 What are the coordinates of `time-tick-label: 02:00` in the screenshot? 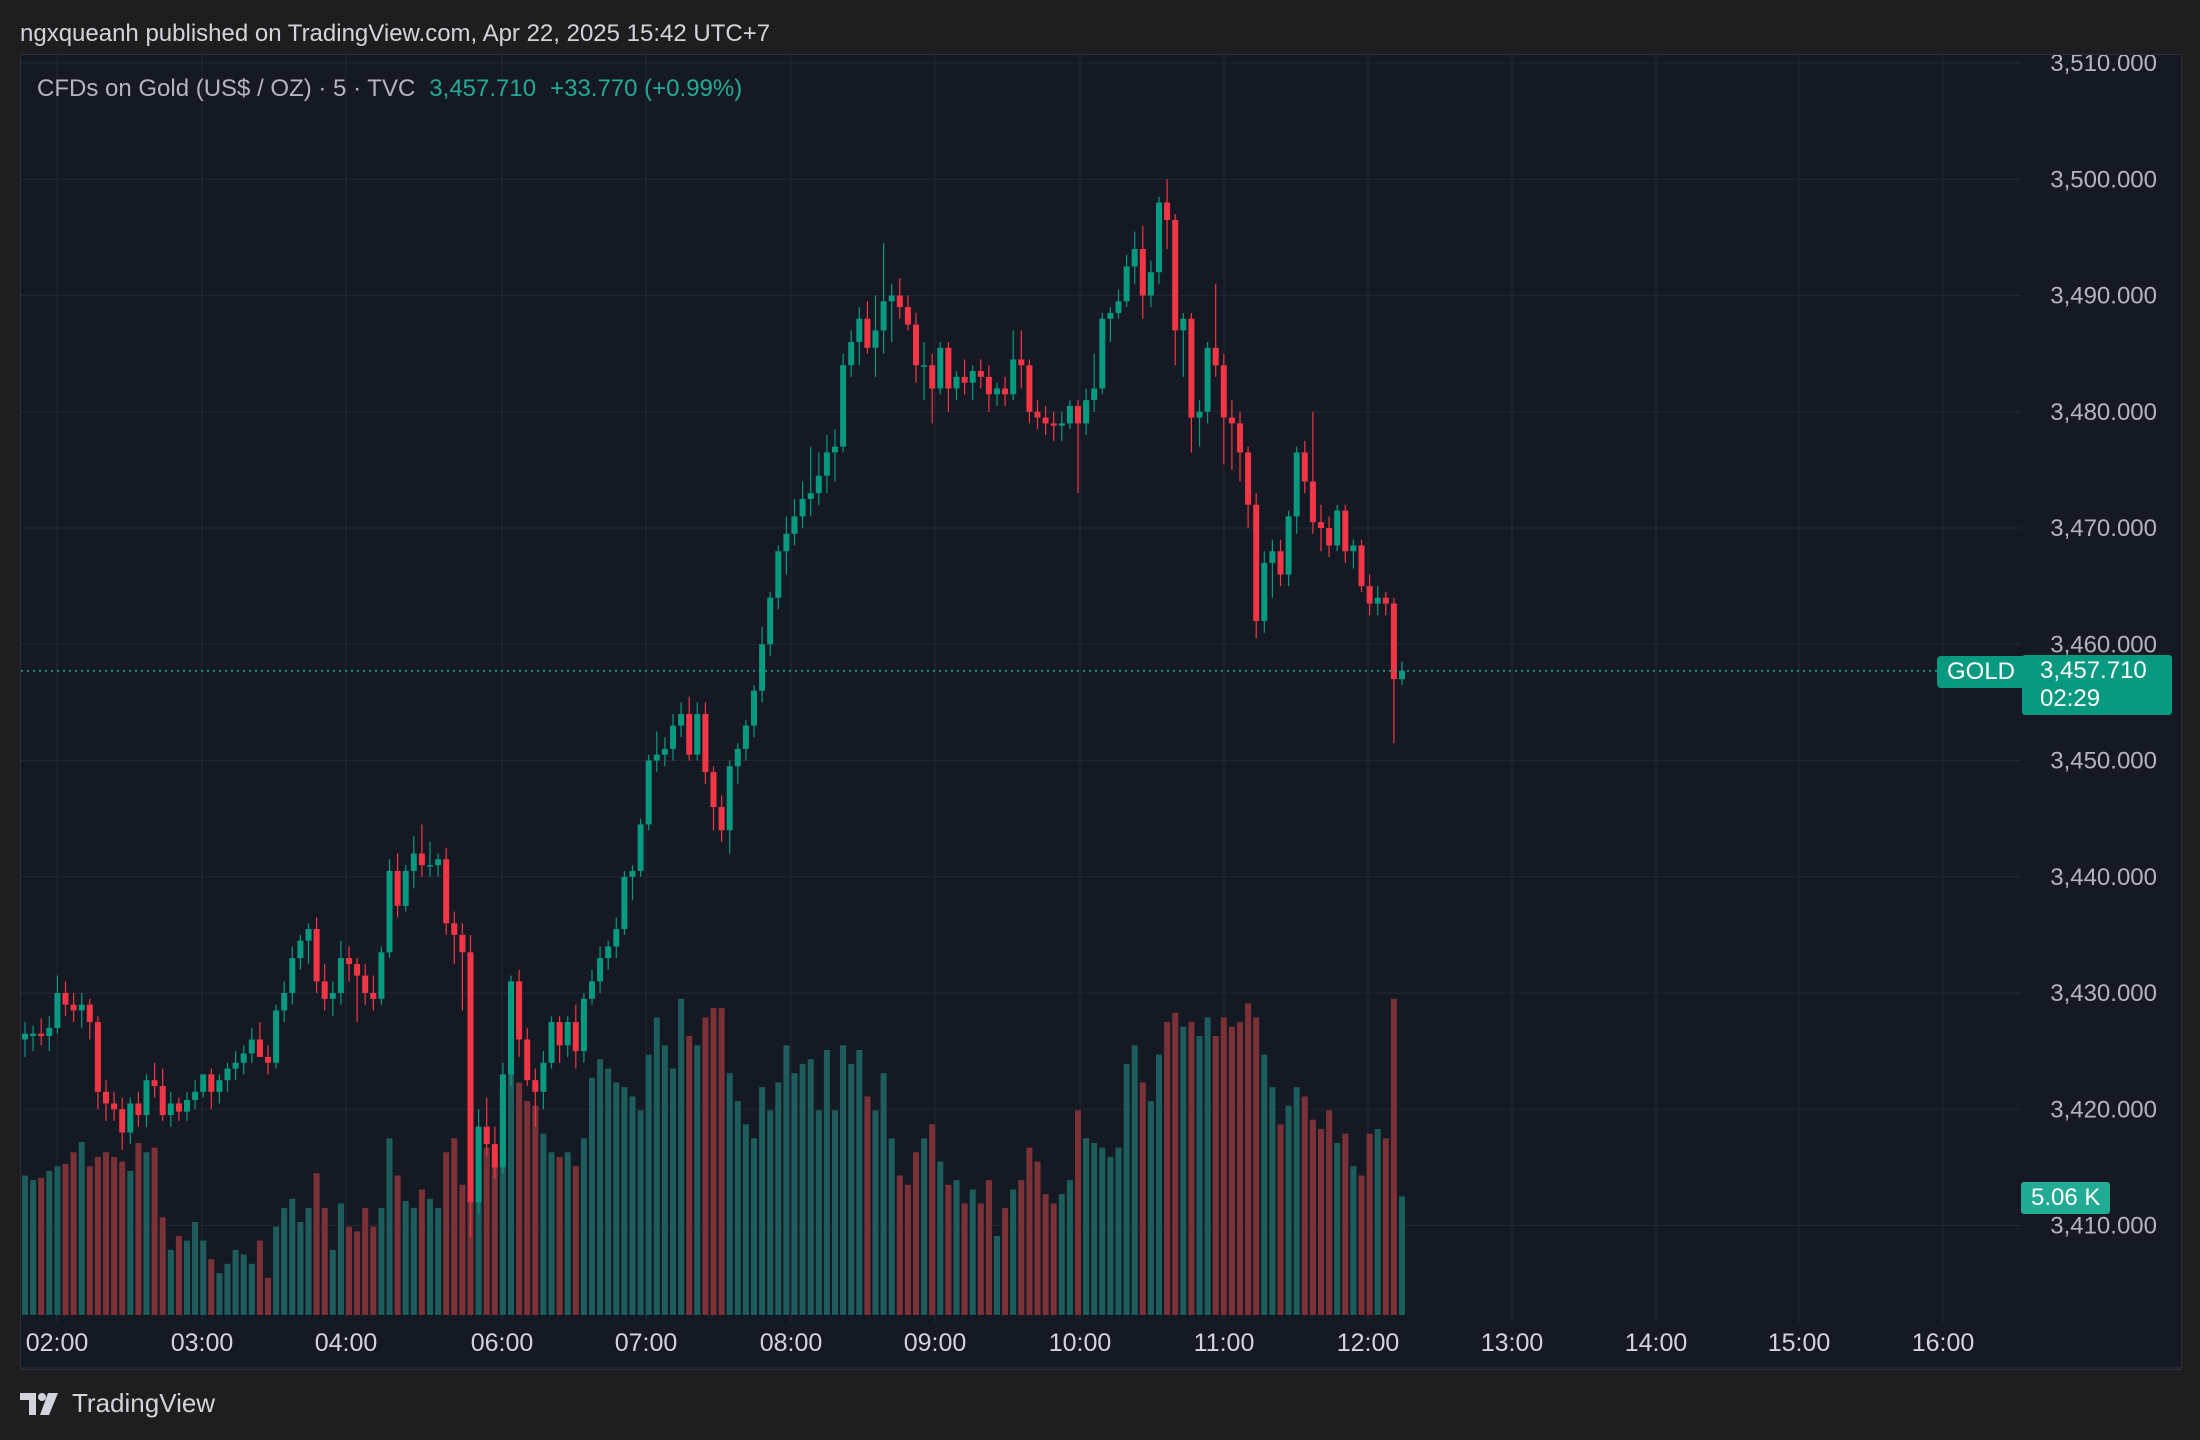 It's located at (57, 1343).